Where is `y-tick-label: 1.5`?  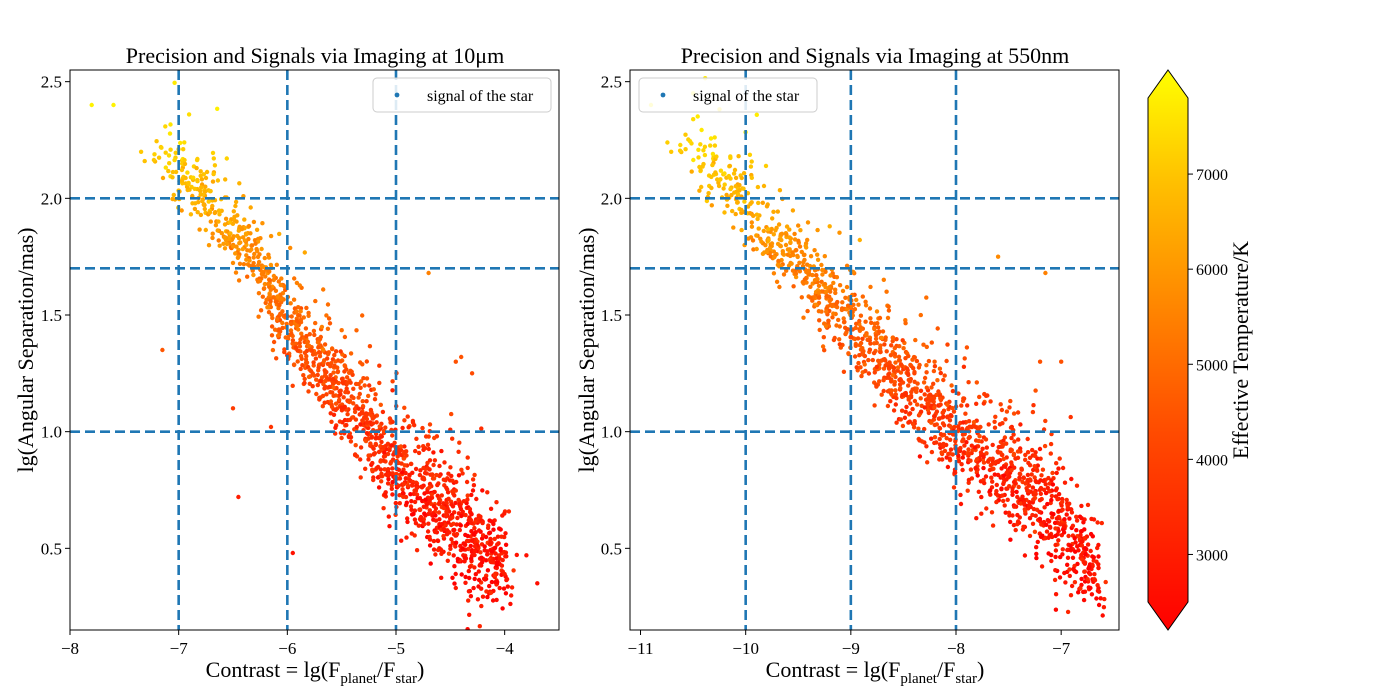 y-tick-label: 1.5 is located at coordinates (611, 315).